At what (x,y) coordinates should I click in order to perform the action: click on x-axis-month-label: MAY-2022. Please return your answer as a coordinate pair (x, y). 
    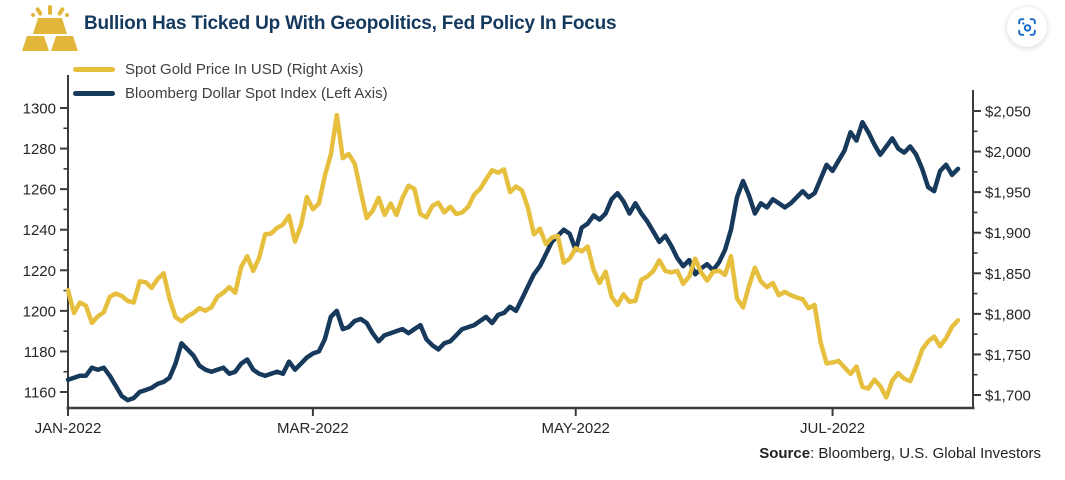
    Looking at the image, I should click on (576, 428).